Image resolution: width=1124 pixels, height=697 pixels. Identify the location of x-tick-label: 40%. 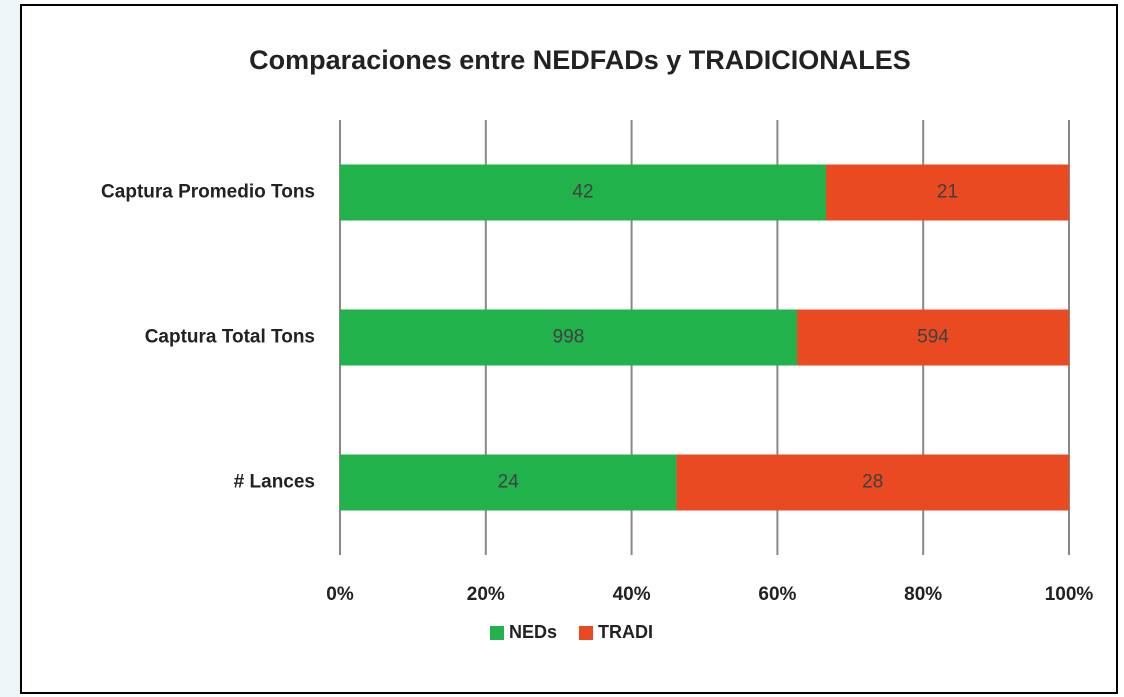
(632, 594).